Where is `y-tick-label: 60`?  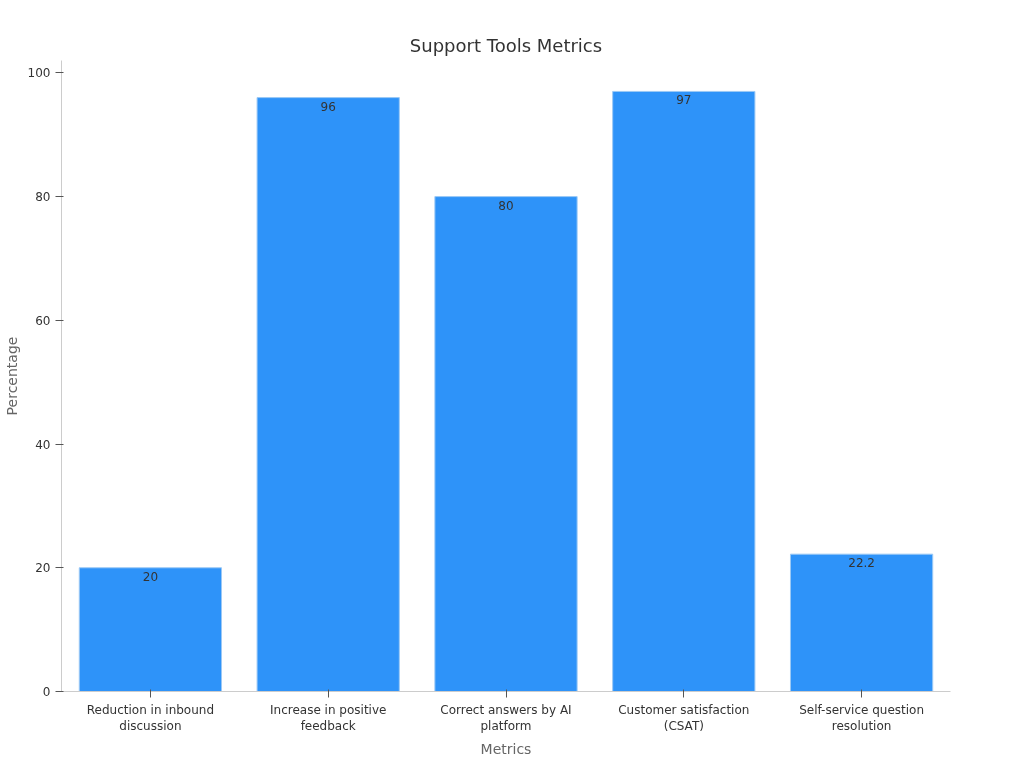 y-tick-label: 60 is located at coordinates (43, 320).